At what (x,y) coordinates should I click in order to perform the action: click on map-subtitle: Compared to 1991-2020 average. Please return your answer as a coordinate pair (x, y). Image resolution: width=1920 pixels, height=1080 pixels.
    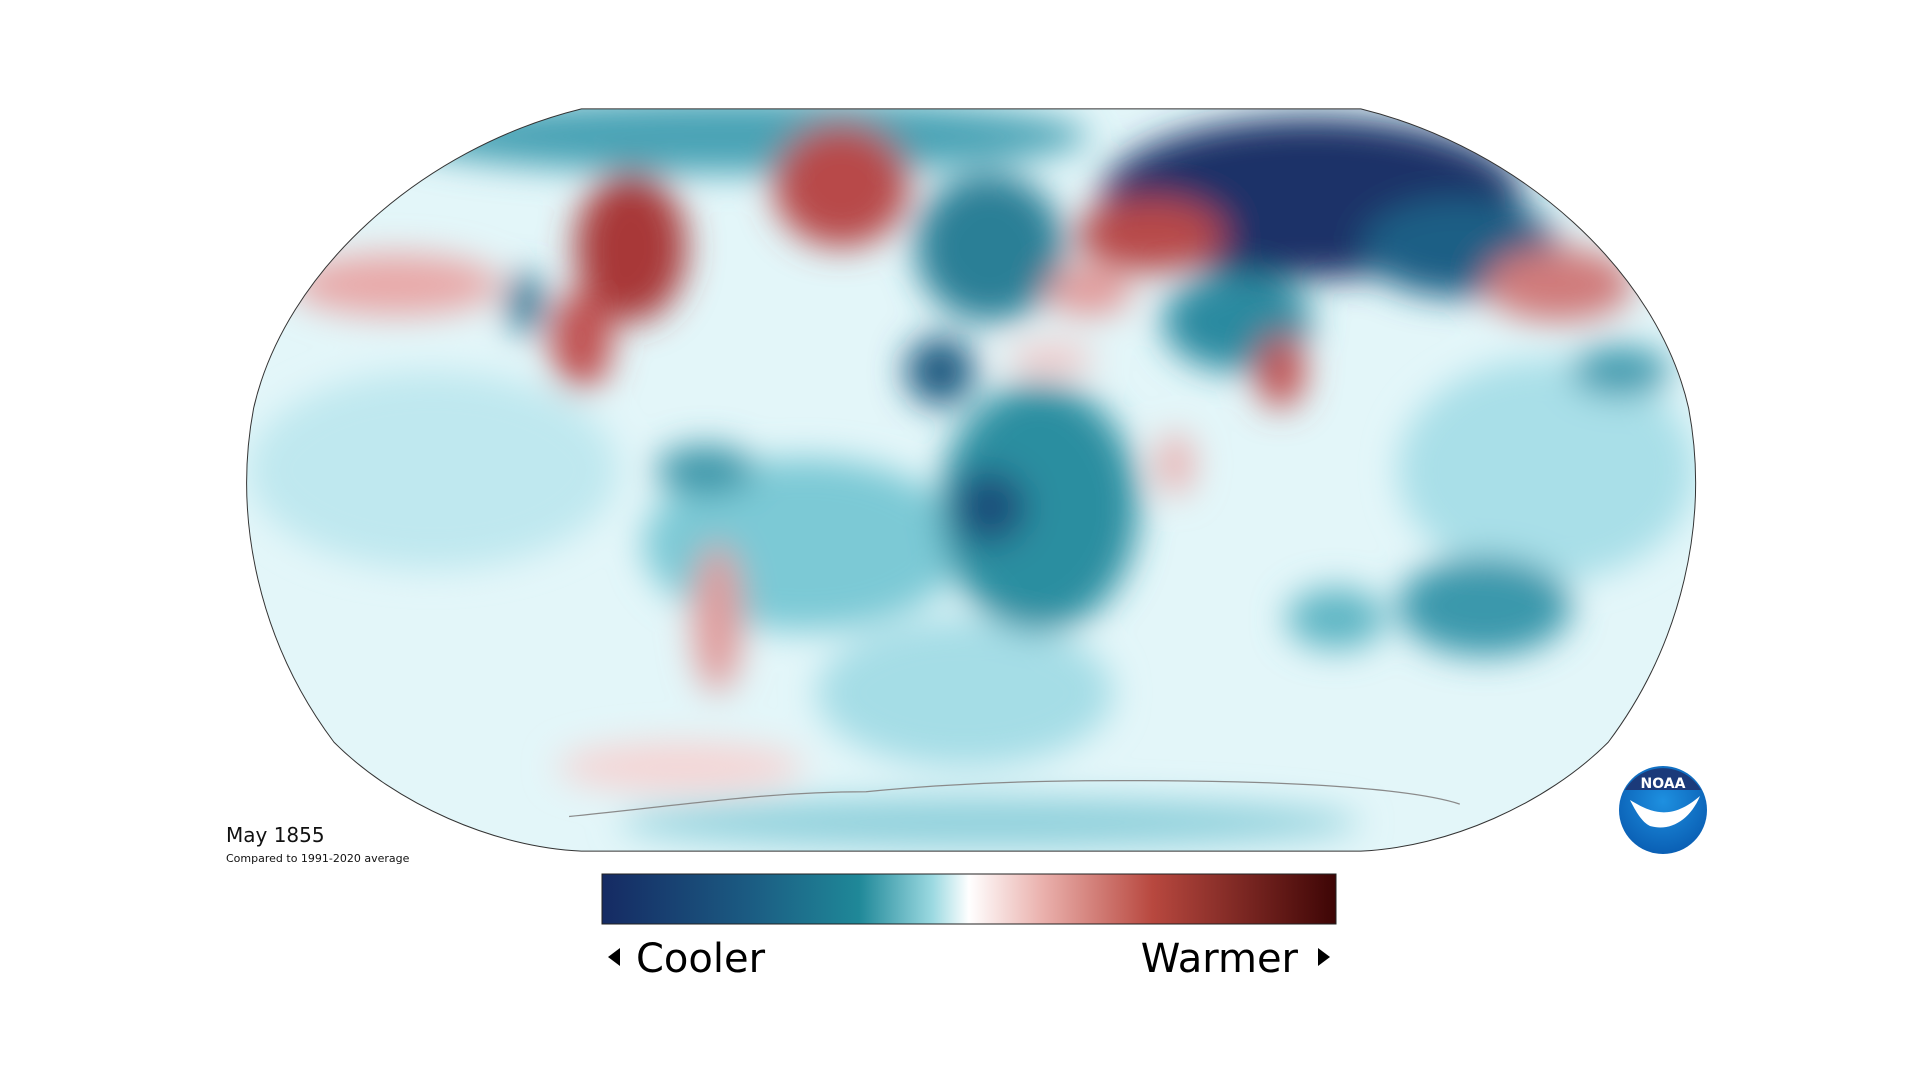
    Looking at the image, I should click on (318, 858).